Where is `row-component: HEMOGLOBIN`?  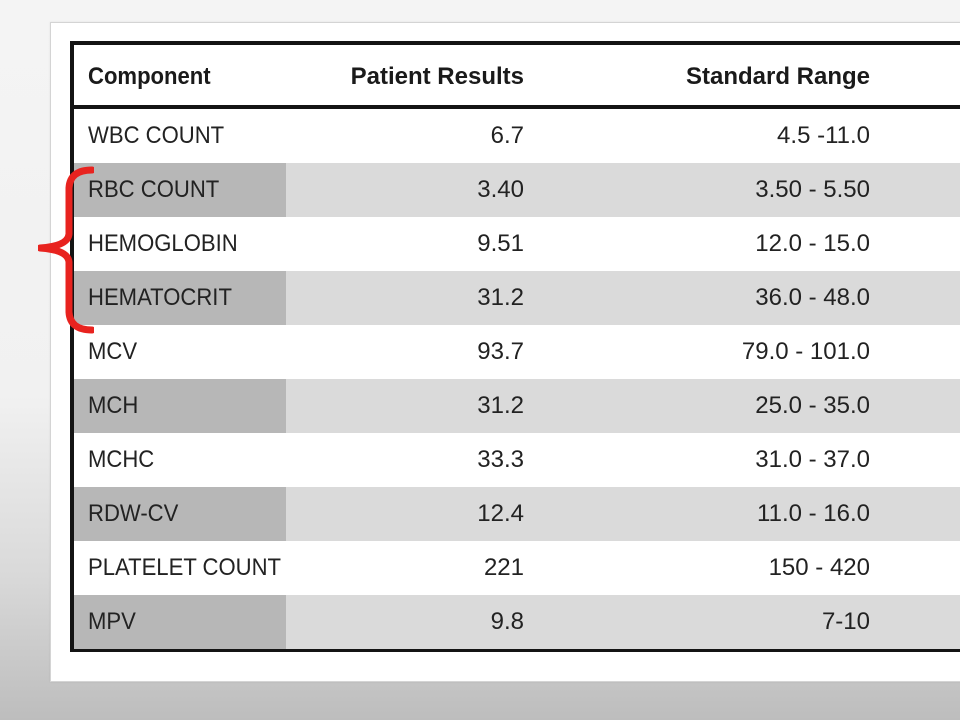
row-component: HEMOGLOBIN is located at coordinates (163, 243).